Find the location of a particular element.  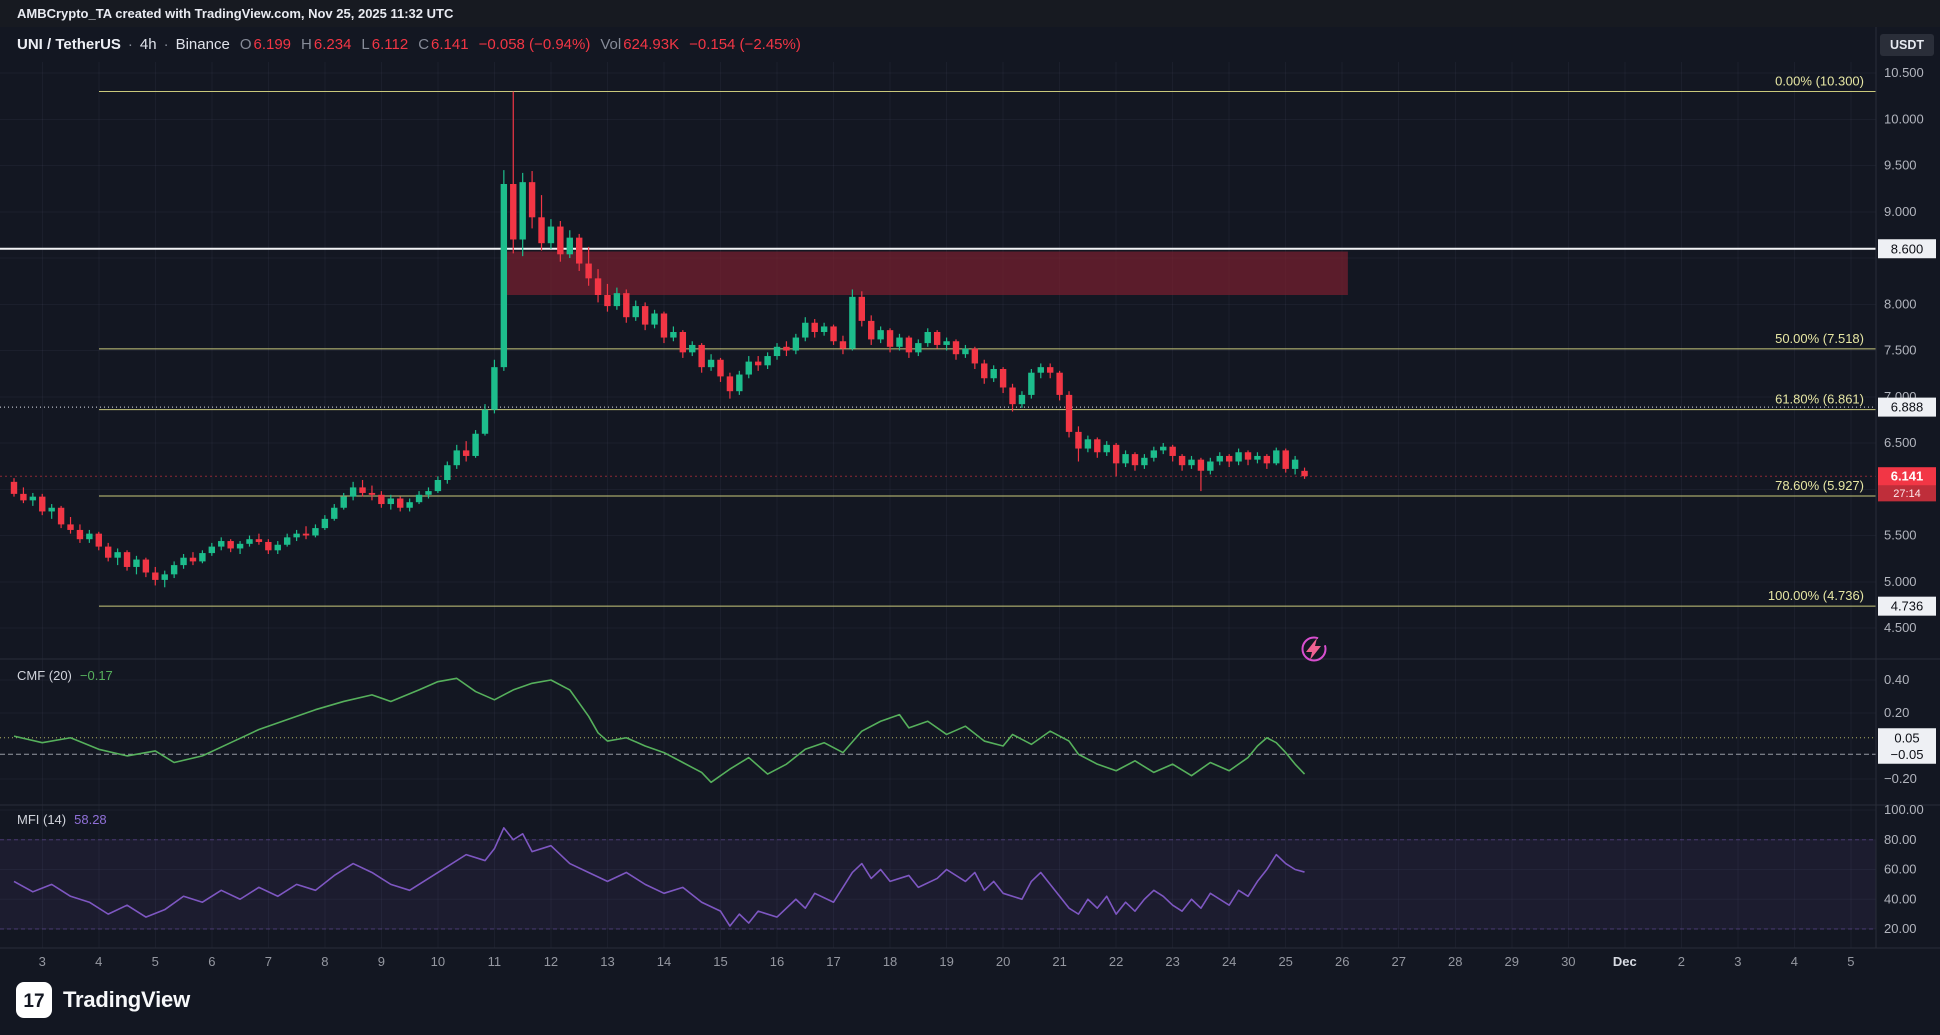

price-level-label is located at coordinates (1907, 249).